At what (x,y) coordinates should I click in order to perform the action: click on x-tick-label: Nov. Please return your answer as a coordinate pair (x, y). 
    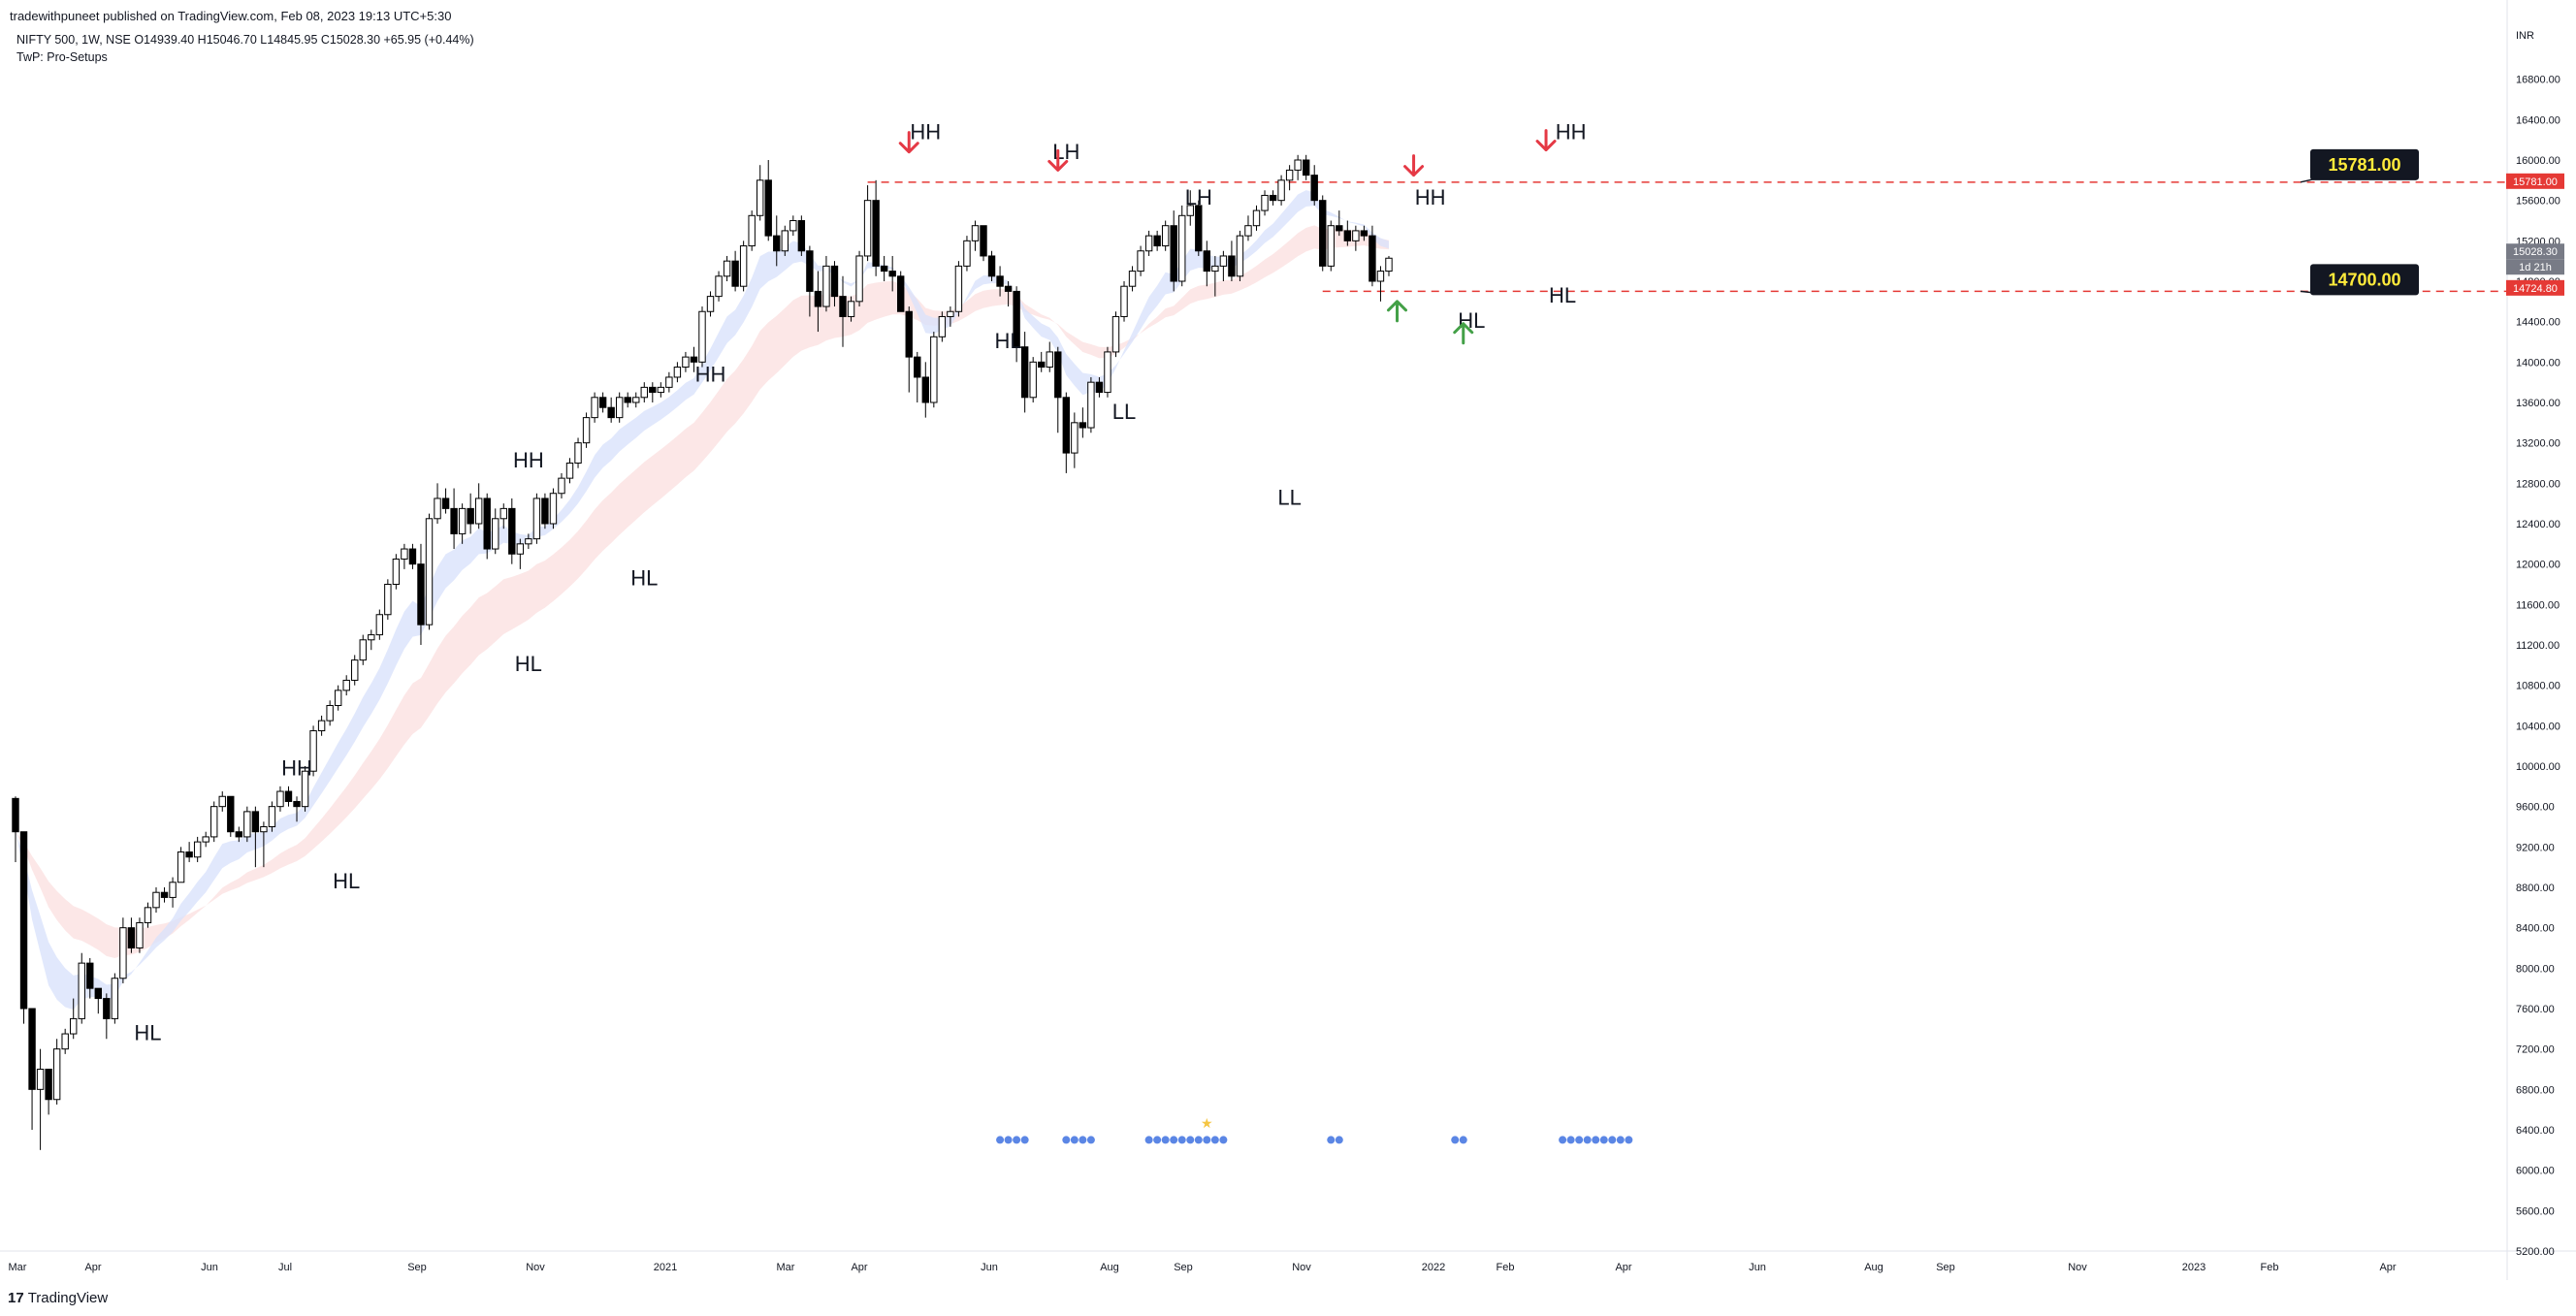
    Looking at the image, I should click on (2077, 1268).